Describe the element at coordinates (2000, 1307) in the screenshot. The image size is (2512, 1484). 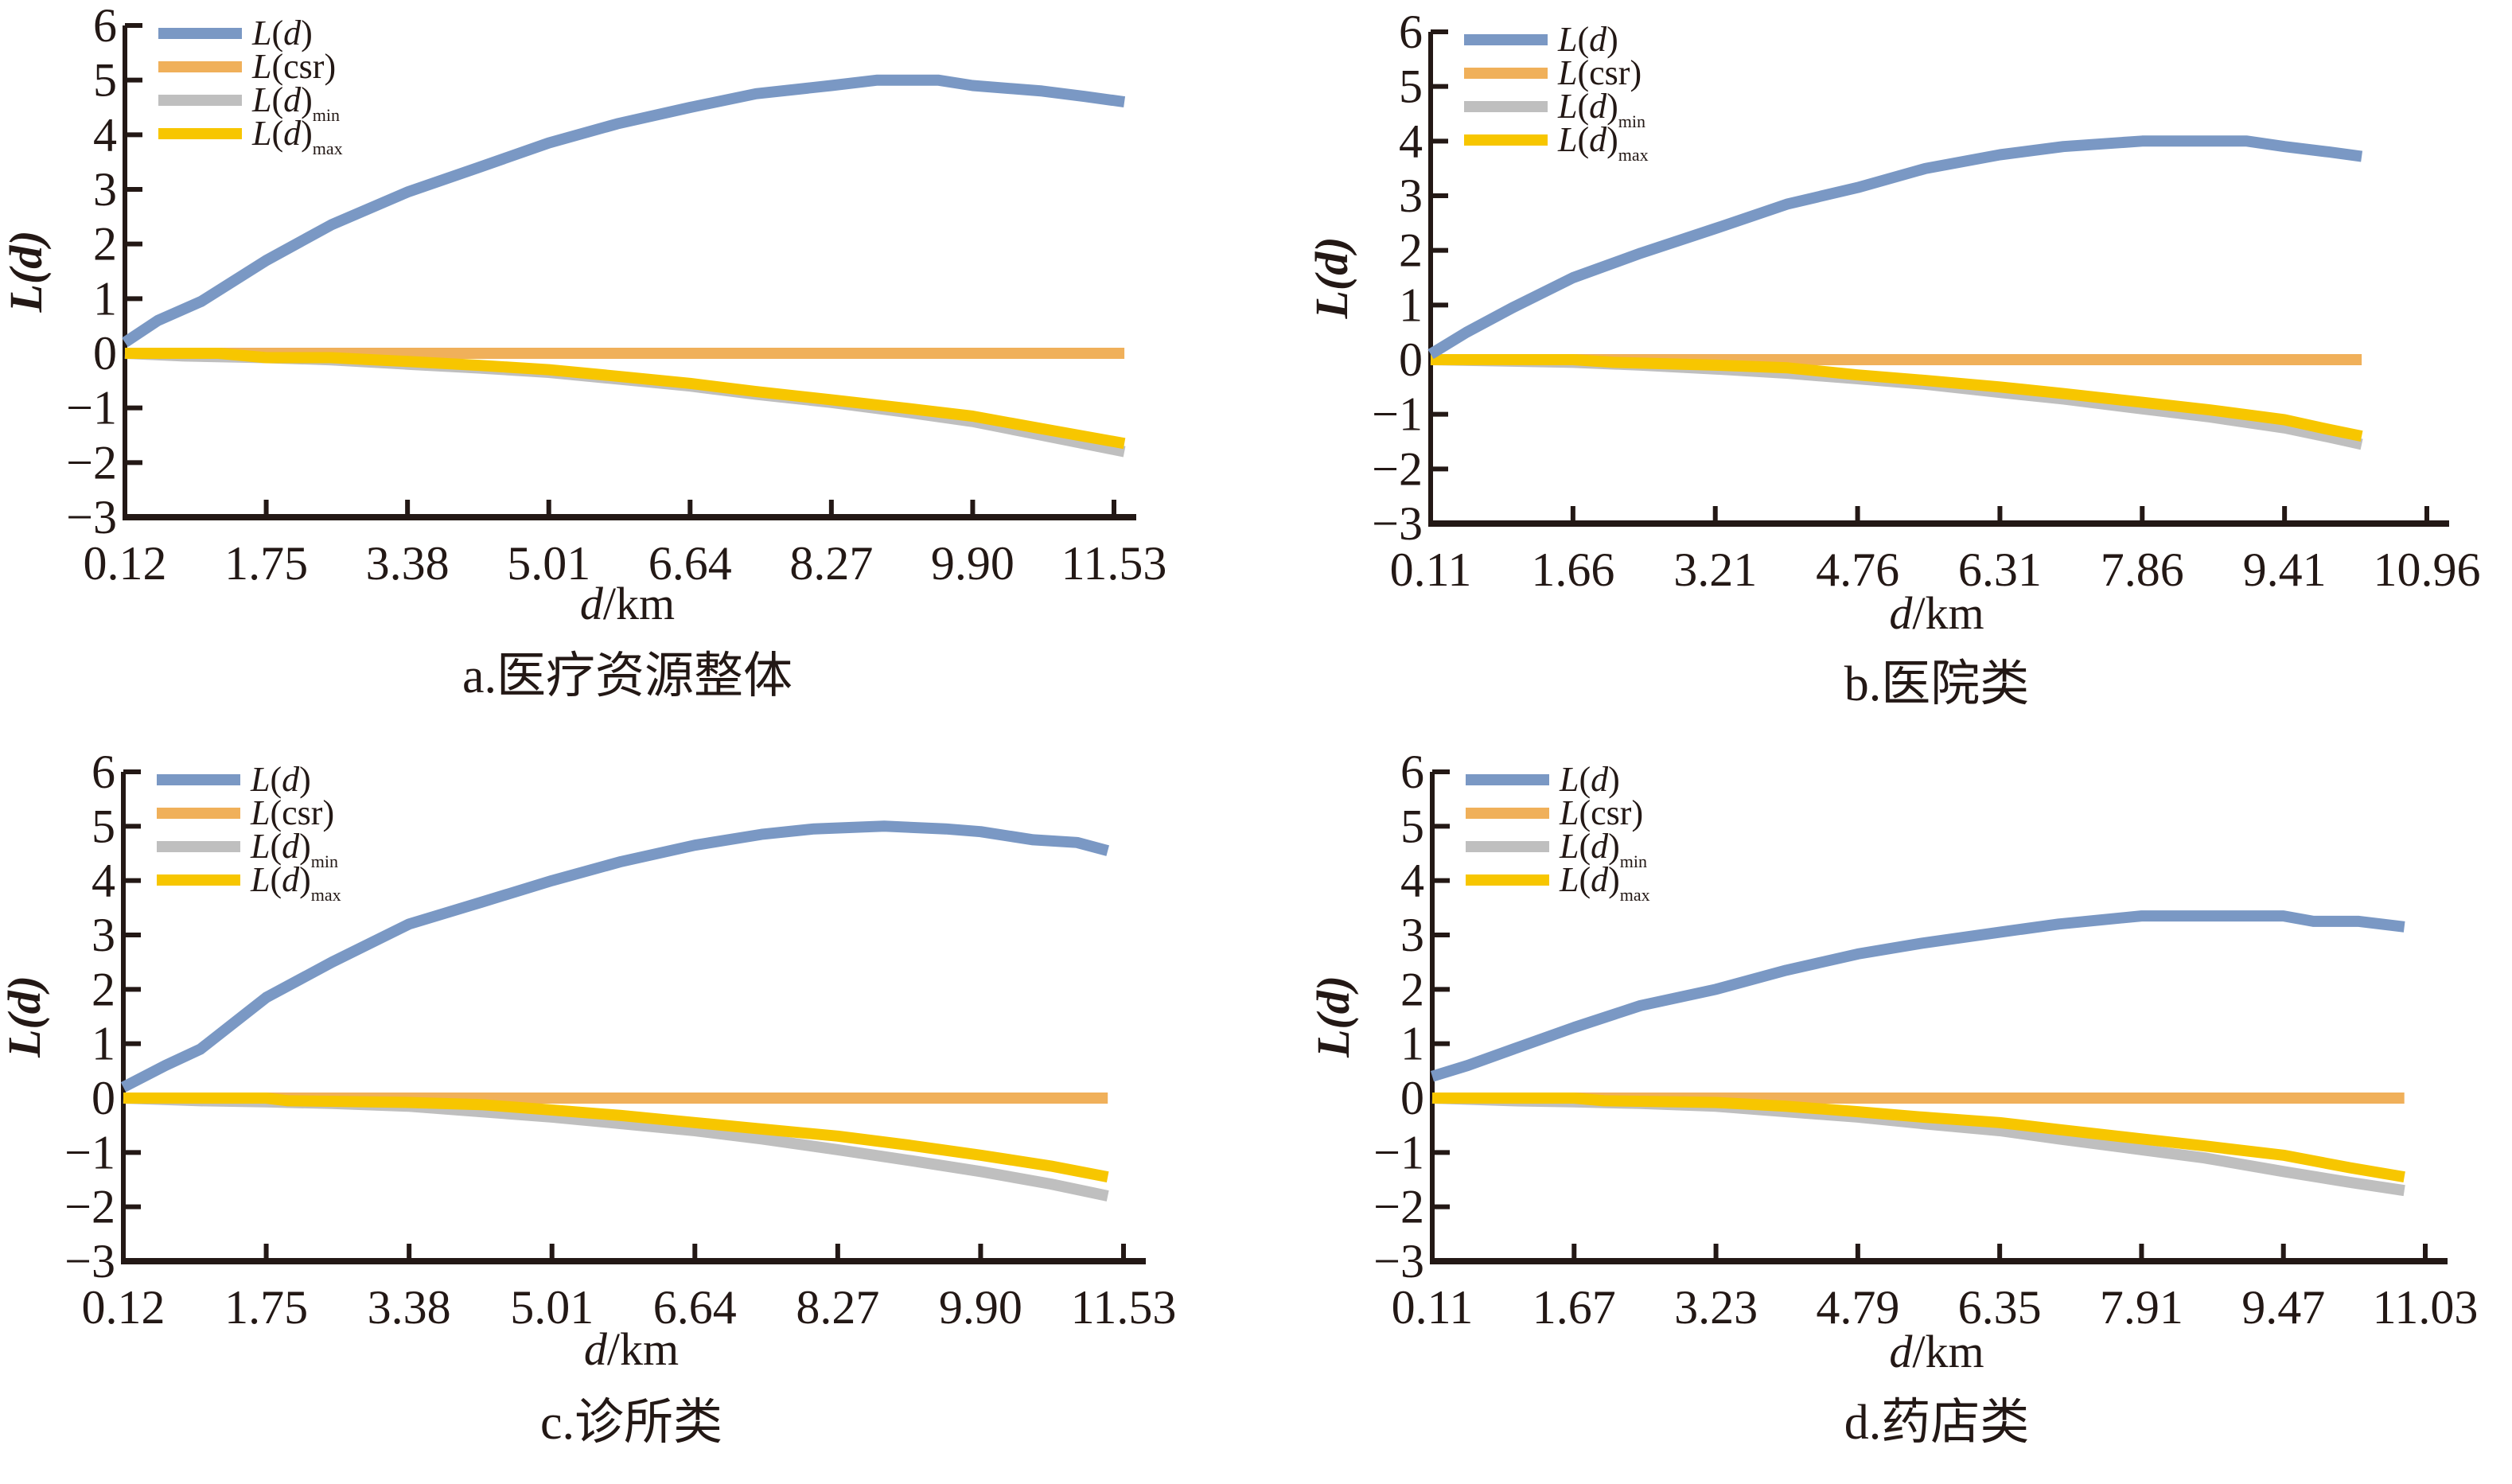
I see `x-tick-label: 6.35` at that location.